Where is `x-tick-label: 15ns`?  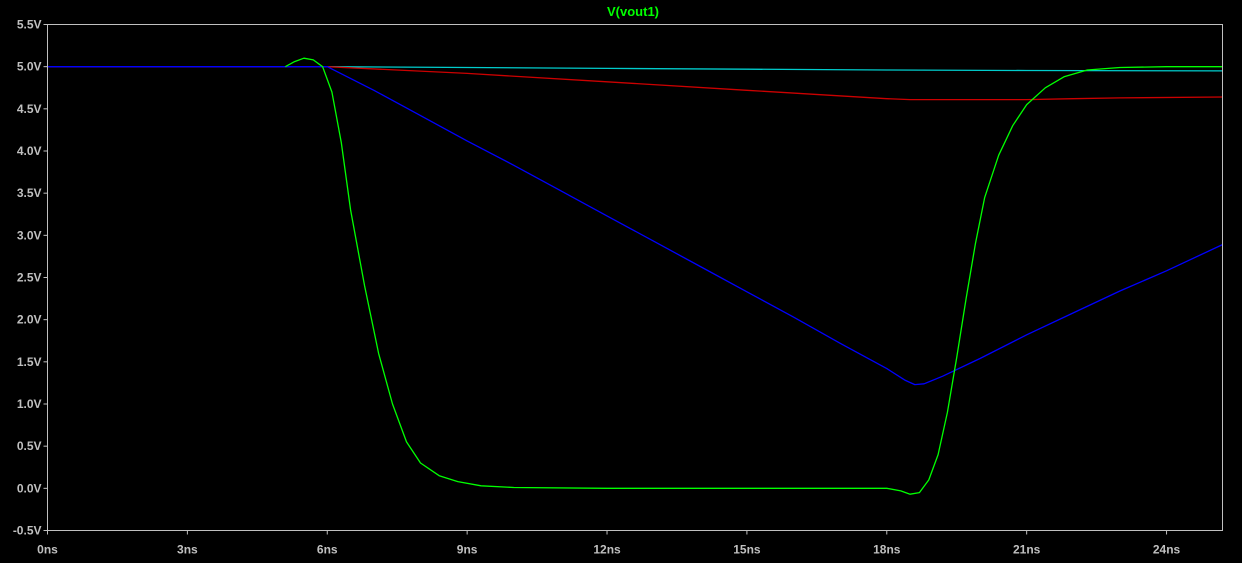
x-tick-label: 15ns is located at coordinates (747, 550).